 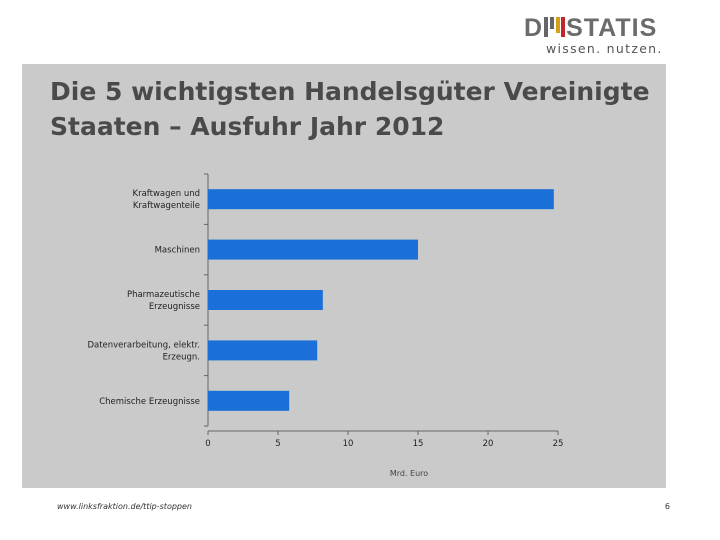 I want to click on category-label: Kraftwagen und Kraftwagenteile, so click(x=167, y=200).